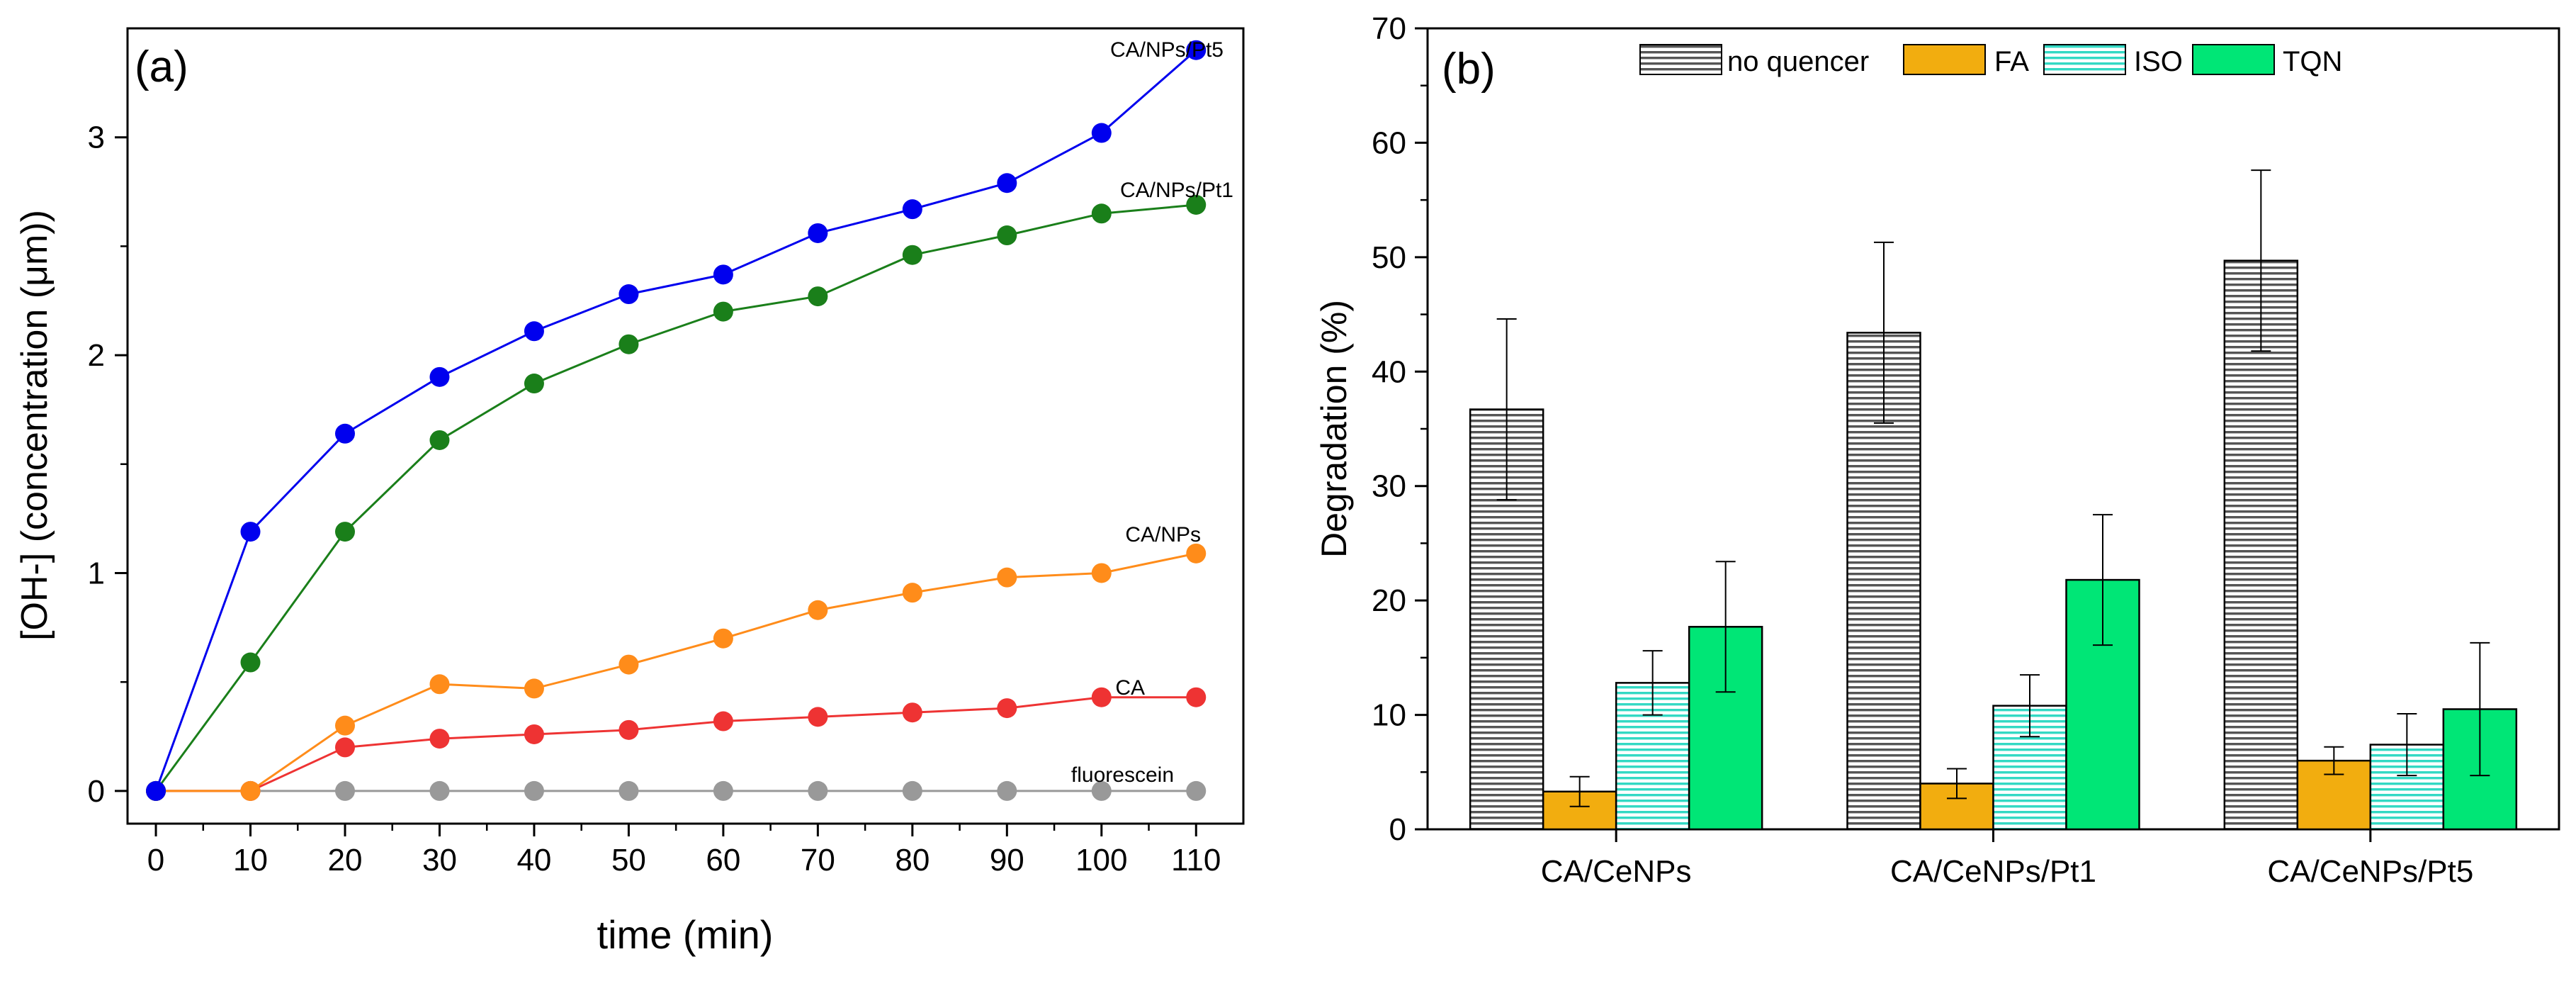 The height and width of the screenshot is (981, 2576). I want to click on series-label-fluorescein: fluorescein, so click(1122, 775).